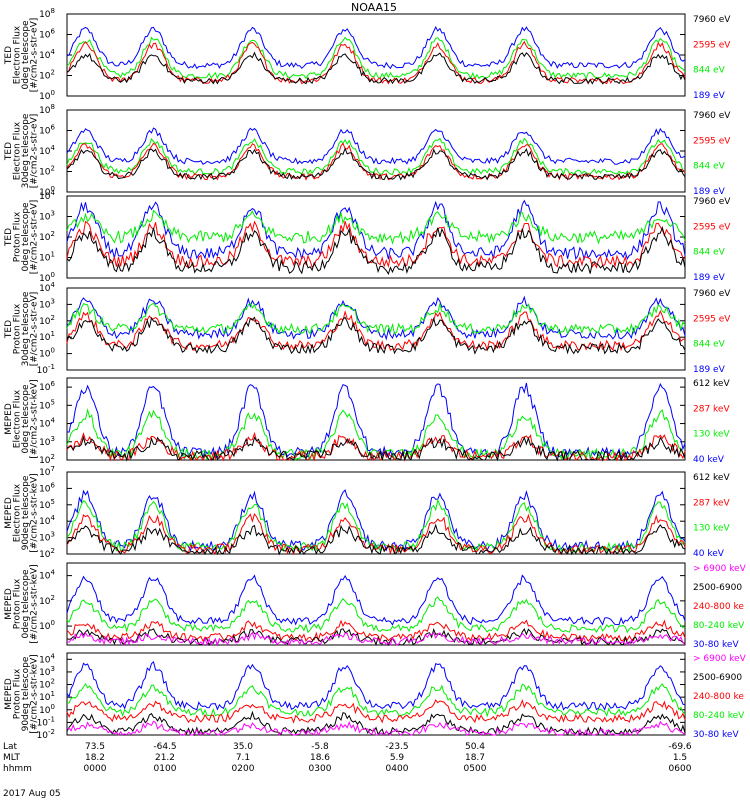 This screenshot has height=800, width=750. I want to click on x-tick-mlt: 18.6, so click(320, 758).